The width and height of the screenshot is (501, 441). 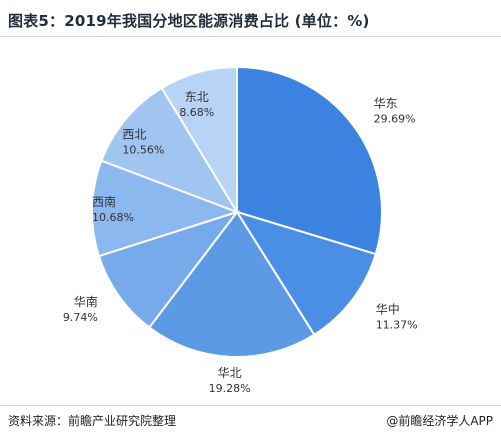 I want to click on credit-note: @前瞻经济学人APP, so click(x=439, y=421).